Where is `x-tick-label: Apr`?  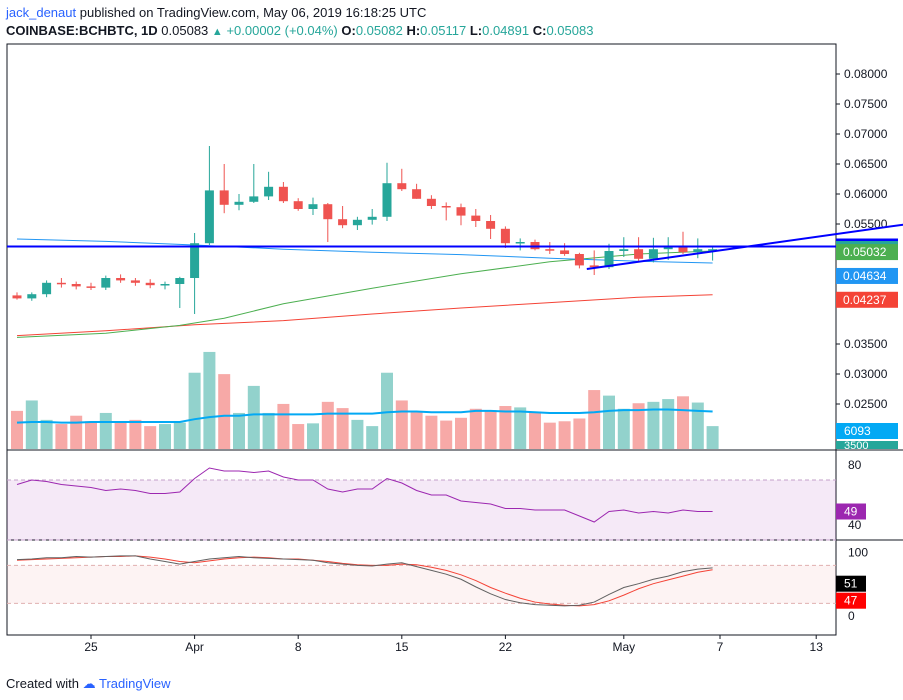
x-tick-label: Apr is located at coordinates (194, 647).